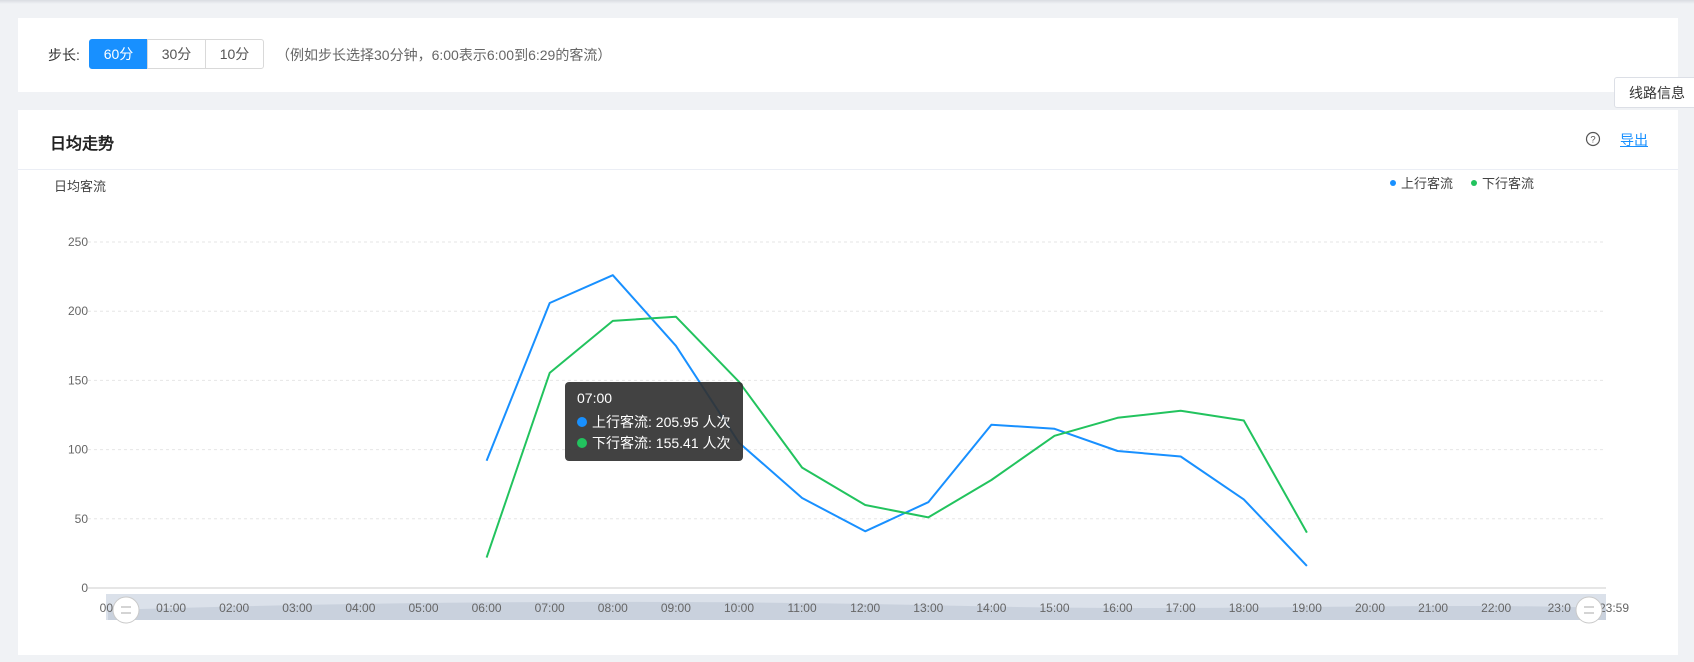  What do you see at coordinates (1654, 92) in the screenshot?
I see `route-info-tab: 线路信息` at bounding box center [1654, 92].